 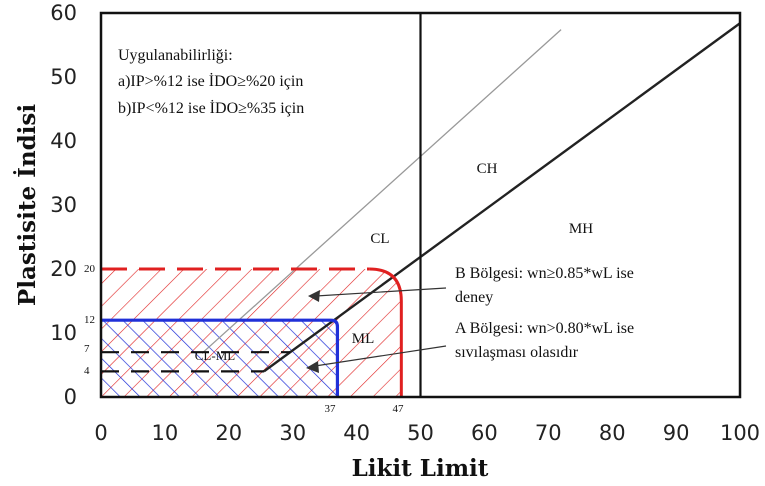 I want to click on zone-a-line1: A Bölgesi: wn>0.80*wL ise, so click(x=544, y=328).